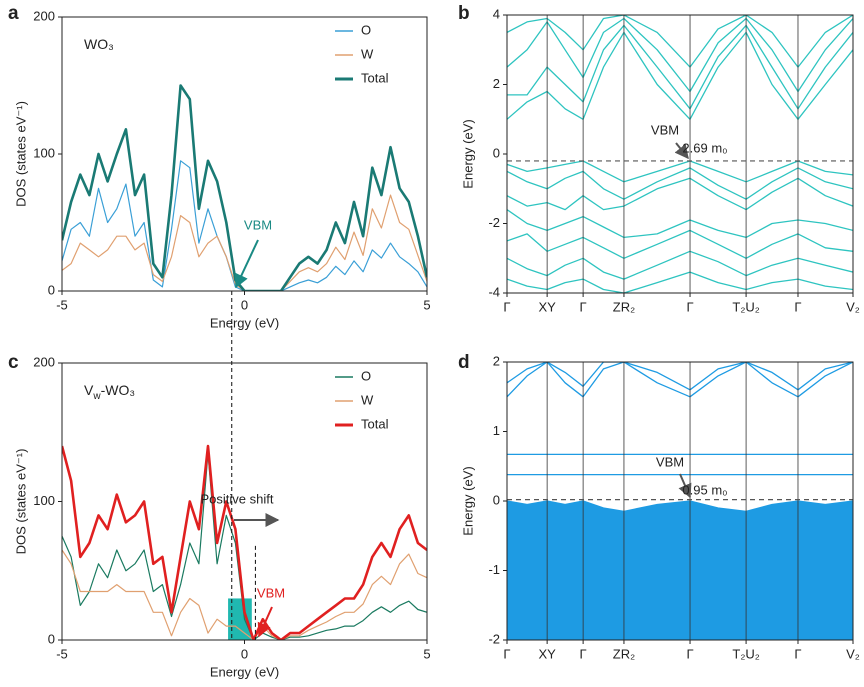 This screenshot has width=864, height=687. I want to click on area, so click(680, 570).